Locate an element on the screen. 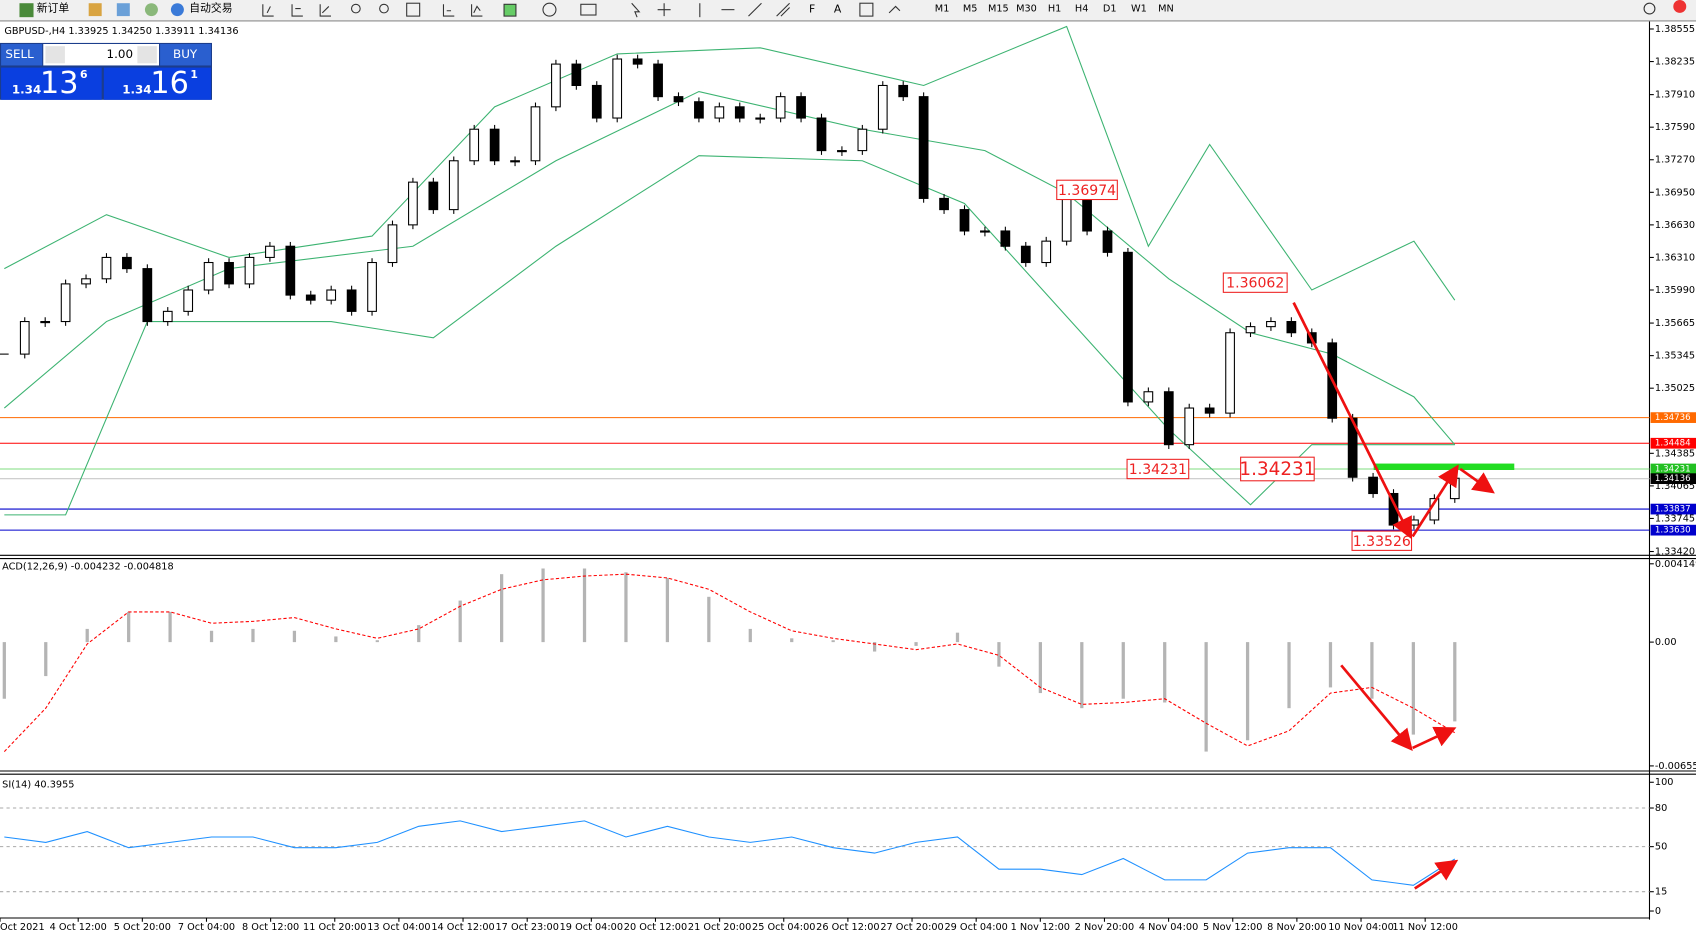 This screenshot has height=944, width=1696. x-tick-label: 2 Nov 20:00 is located at coordinates (1104, 927).